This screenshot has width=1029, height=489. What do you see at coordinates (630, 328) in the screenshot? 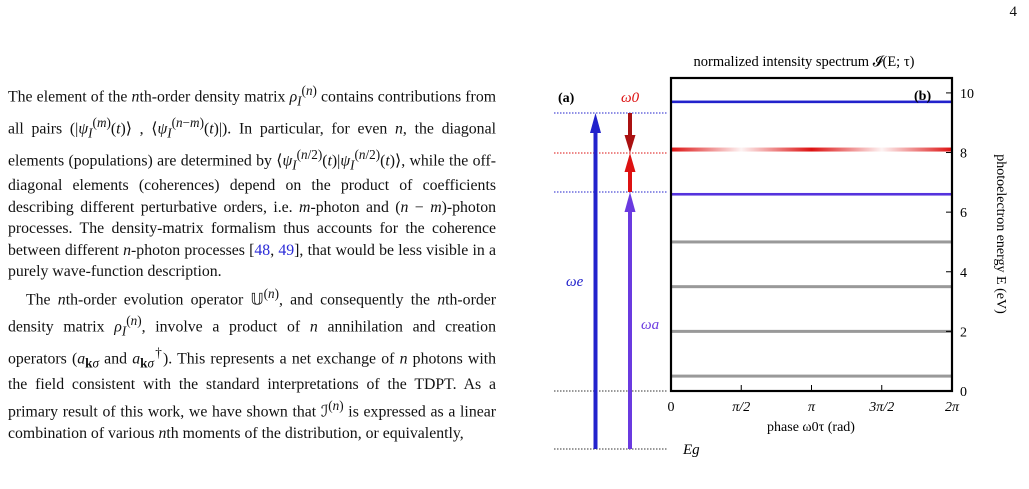
I see `omega-a-arrow-shaft` at bounding box center [630, 328].